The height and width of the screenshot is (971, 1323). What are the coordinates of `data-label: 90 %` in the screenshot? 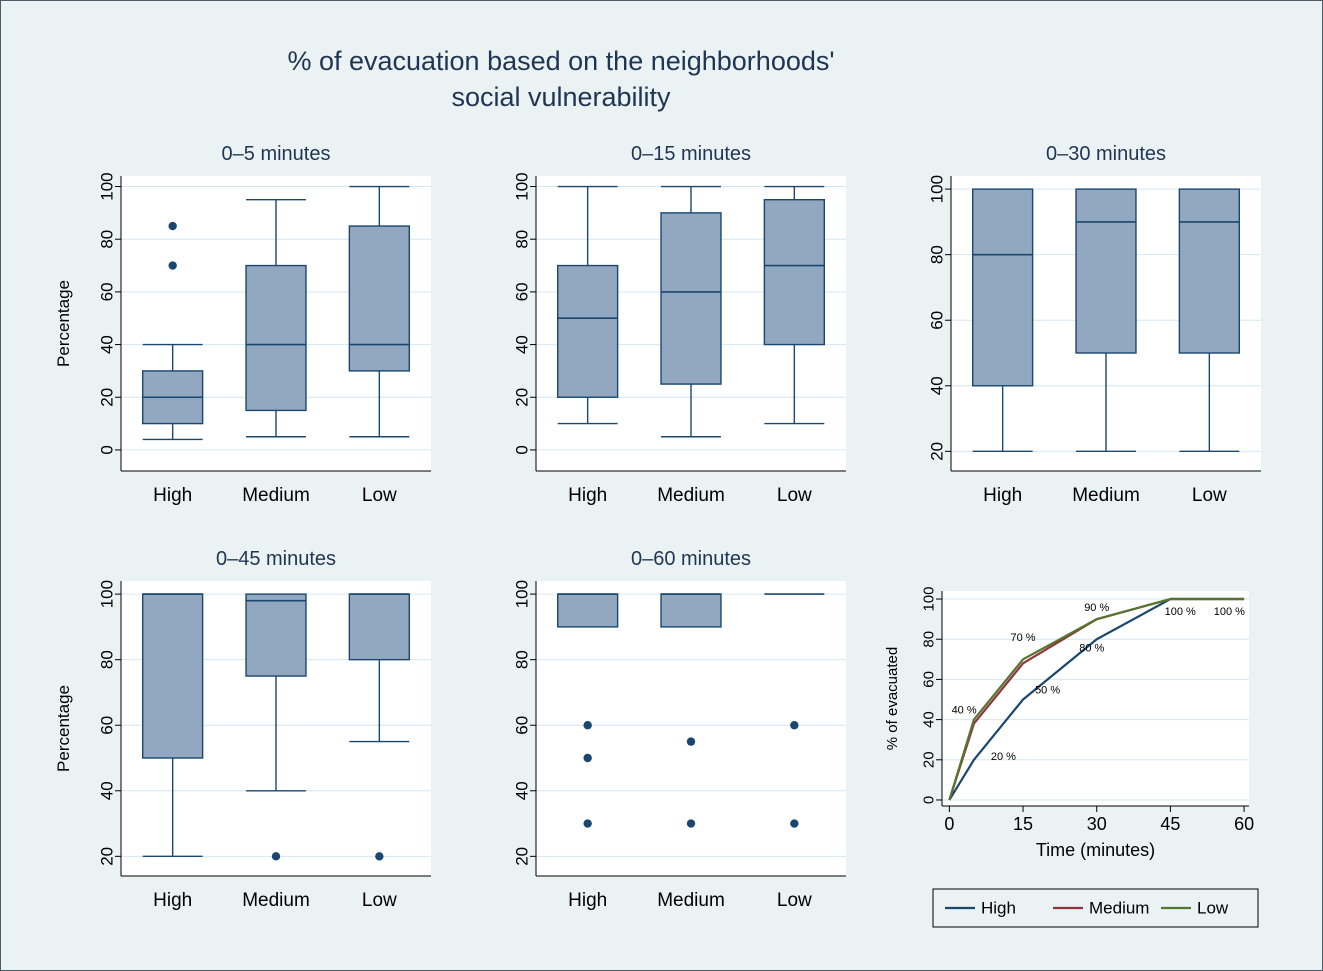 It's located at (1096, 608).